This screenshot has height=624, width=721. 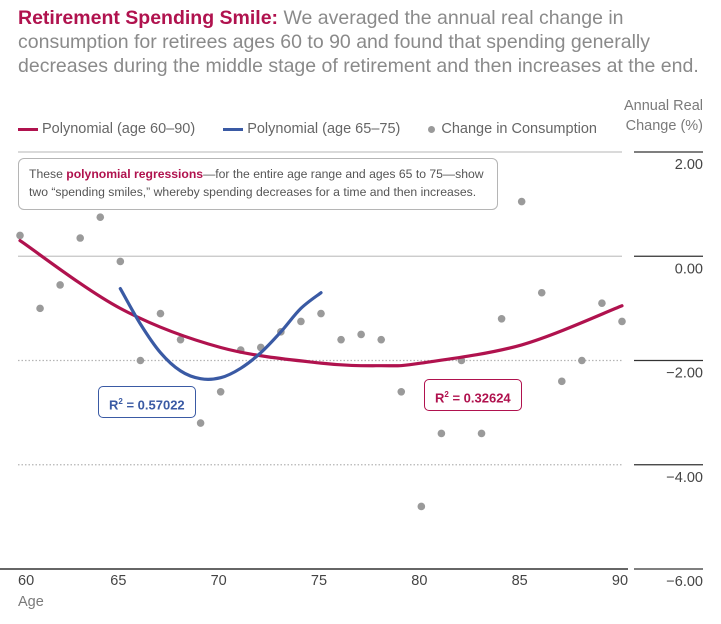 What do you see at coordinates (118, 581) in the screenshot?
I see `x-tick-label: 65` at bounding box center [118, 581].